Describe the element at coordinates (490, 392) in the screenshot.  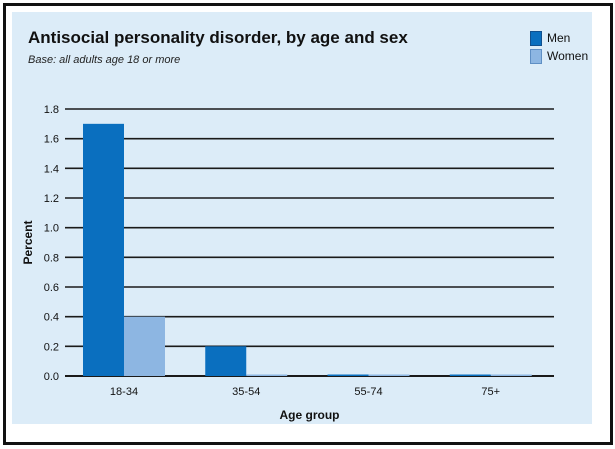
I see `x-tick-label: 75+` at that location.